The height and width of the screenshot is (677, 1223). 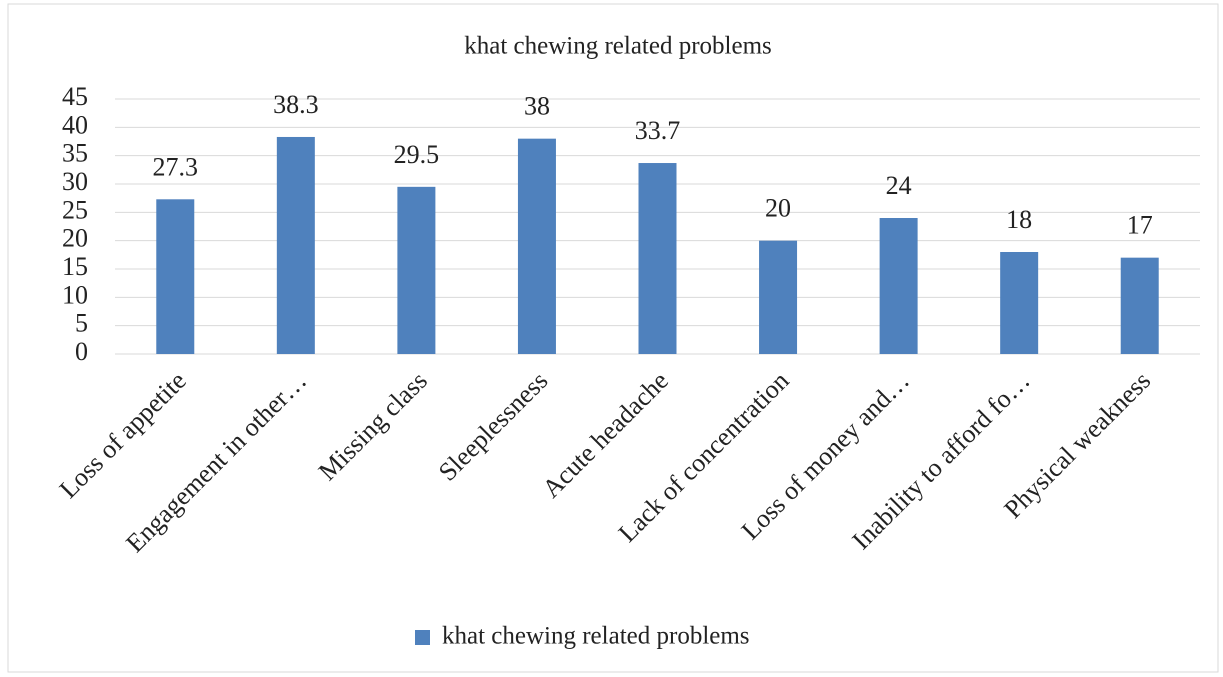 I want to click on y-tick-label: 35, so click(x=75, y=153).